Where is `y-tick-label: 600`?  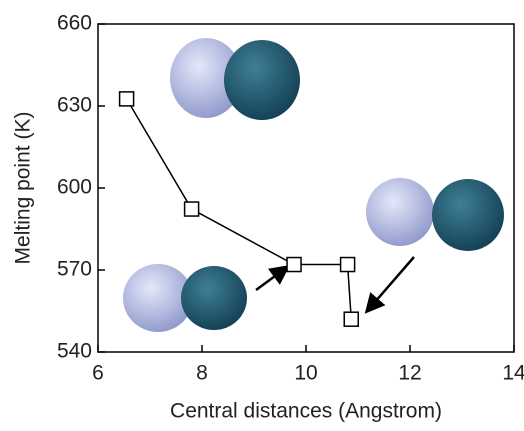
y-tick-label: 600 is located at coordinates (74, 187).